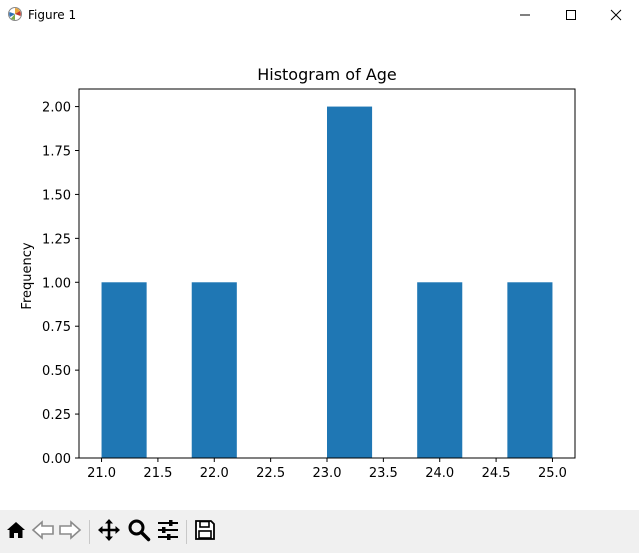 Image resolution: width=639 pixels, height=553 pixels. What do you see at coordinates (15, 14) in the screenshot?
I see `matplotlib-icon` at bounding box center [15, 14].